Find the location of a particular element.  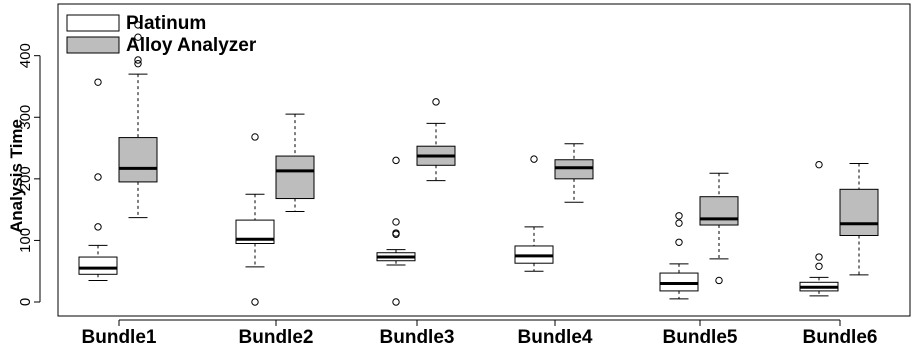

x-tick-label: Bundle4 is located at coordinates (555, 337).